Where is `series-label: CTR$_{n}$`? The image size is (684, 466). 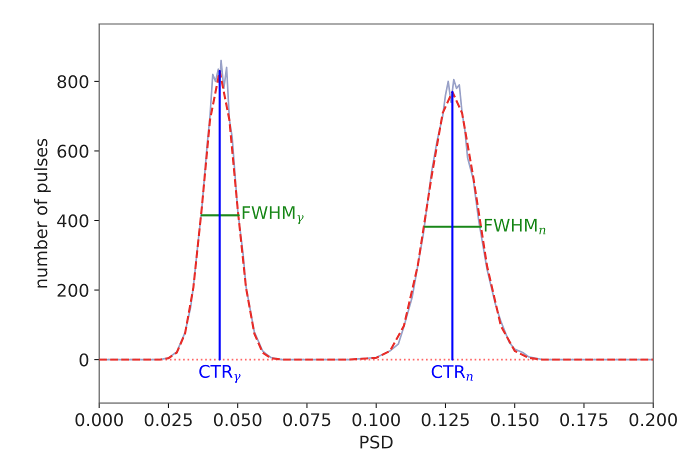
series-label: CTR$_{n}$ is located at coordinates (452, 373).